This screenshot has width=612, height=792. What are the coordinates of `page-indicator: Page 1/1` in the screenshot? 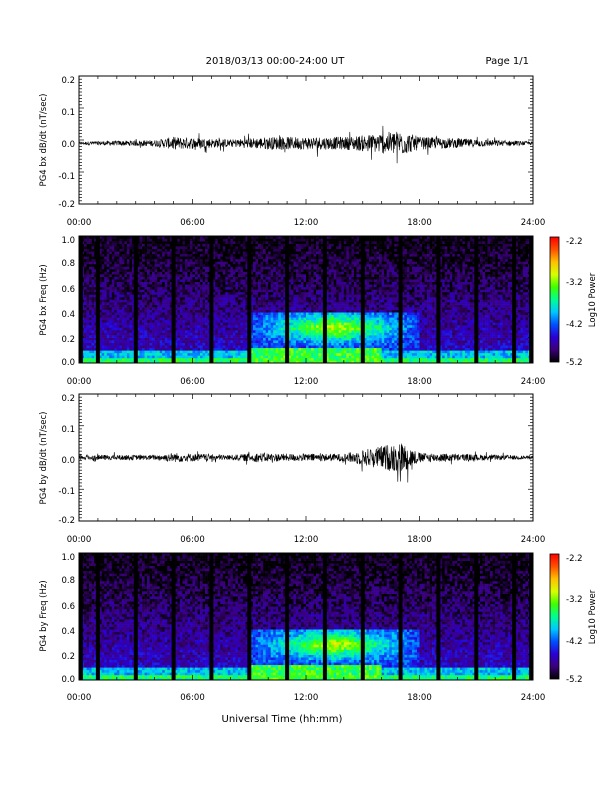 It's located at (507, 61).